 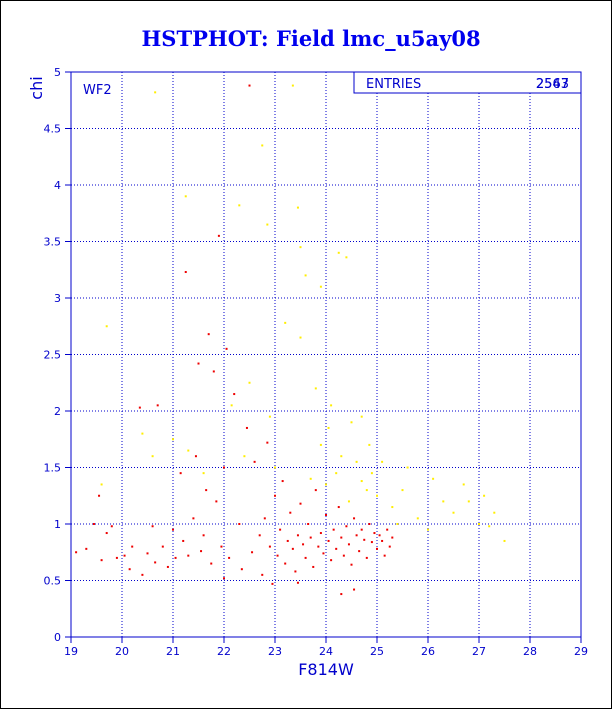 I want to click on chart-title: HSTPHOT: Field lmc_u5ay08, so click(x=310, y=38).